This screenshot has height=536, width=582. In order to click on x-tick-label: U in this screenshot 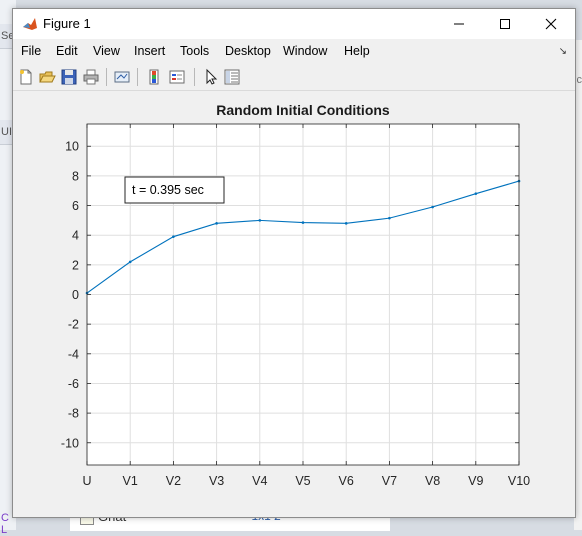, I will do `click(86, 481)`.